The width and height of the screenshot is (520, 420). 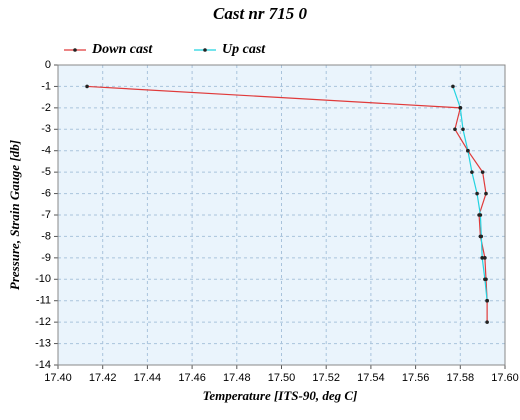 I want to click on legend-label: Up cast, so click(x=244, y=49).